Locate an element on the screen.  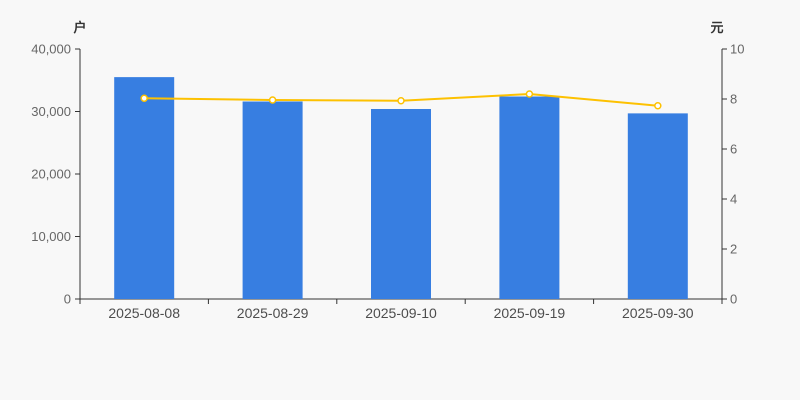
x-axis-category-label: 2025-08-08 is located at coordinates (144, 313).